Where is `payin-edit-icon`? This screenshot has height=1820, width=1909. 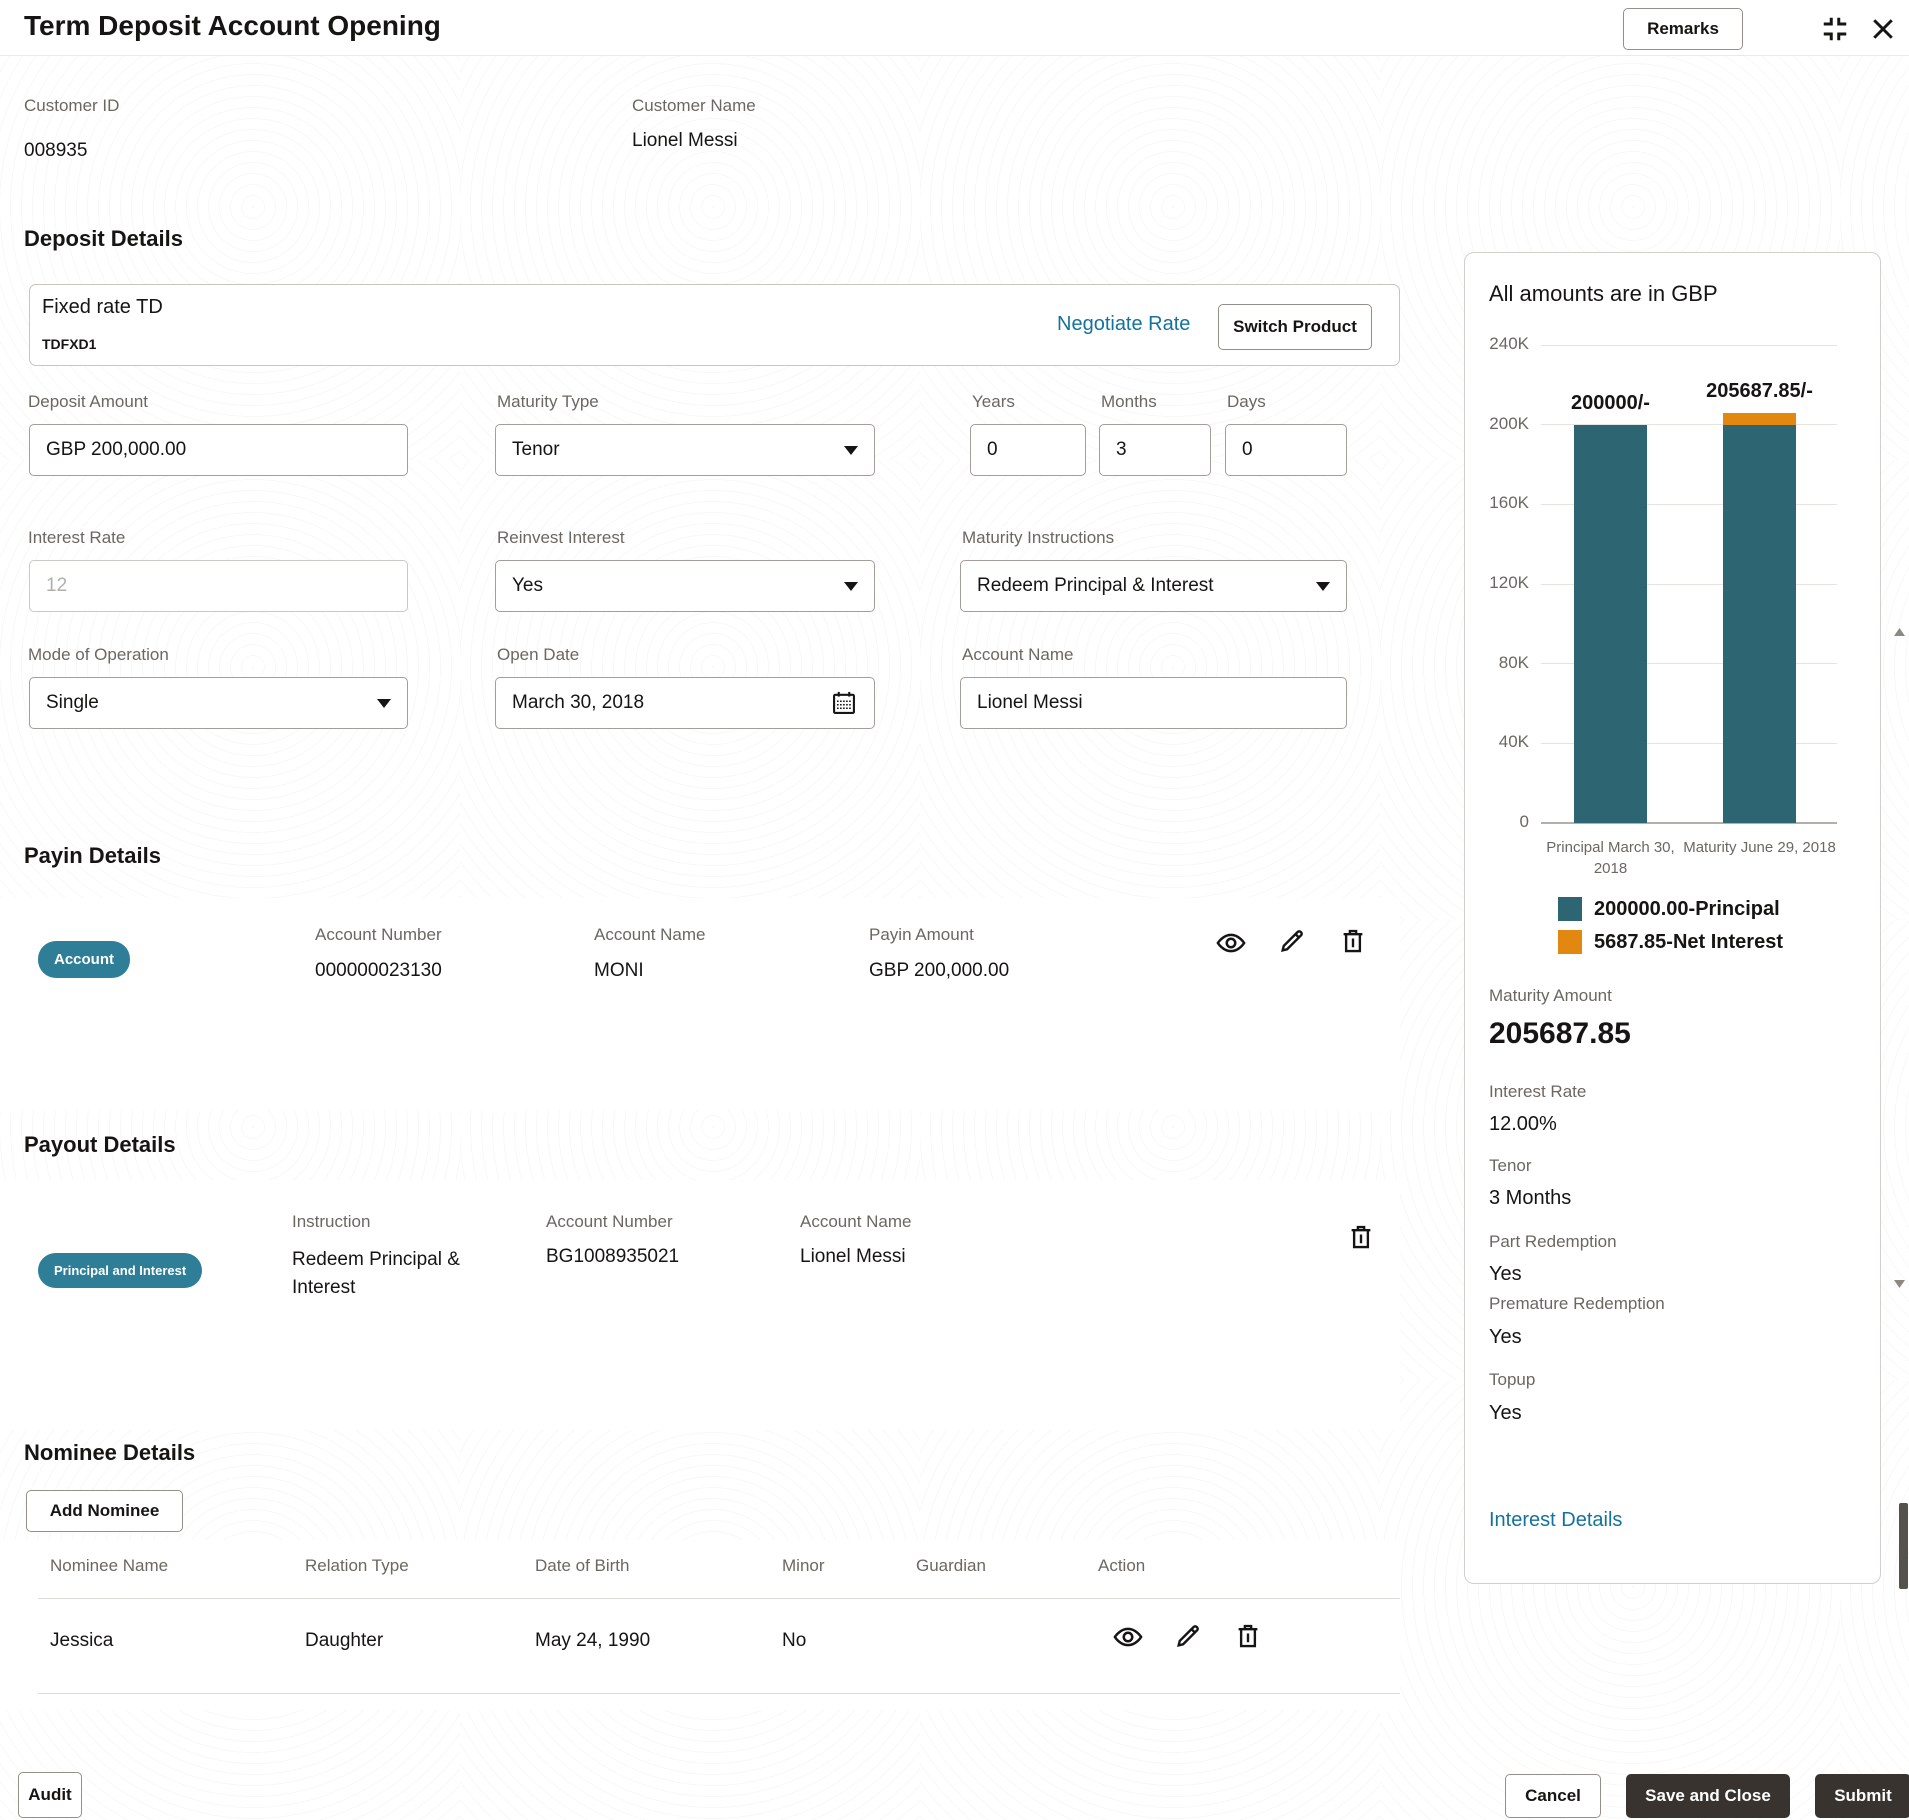
payin-edit-icon is located at coordinates (1292, 943).